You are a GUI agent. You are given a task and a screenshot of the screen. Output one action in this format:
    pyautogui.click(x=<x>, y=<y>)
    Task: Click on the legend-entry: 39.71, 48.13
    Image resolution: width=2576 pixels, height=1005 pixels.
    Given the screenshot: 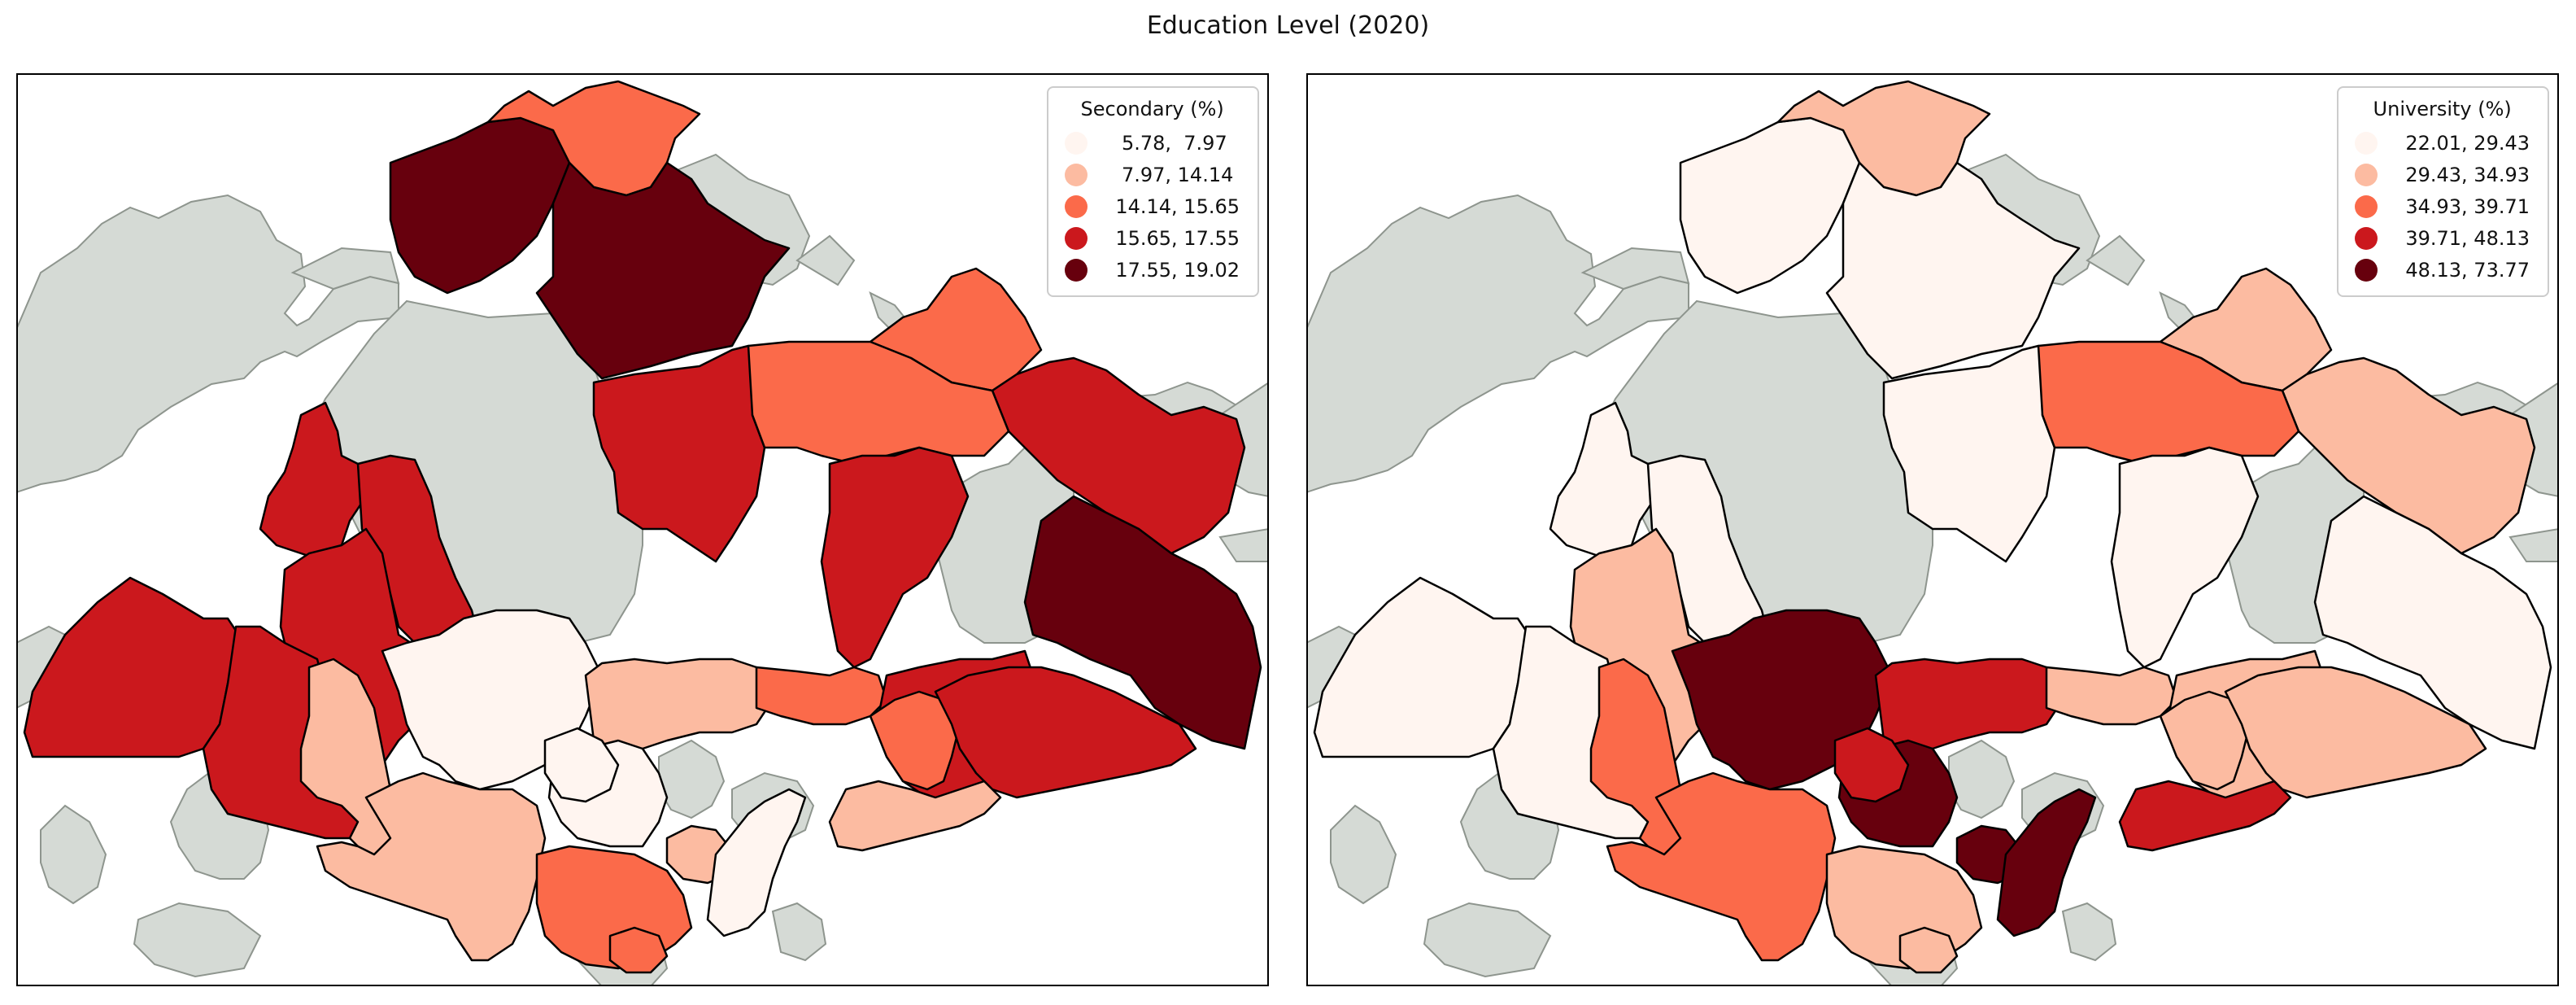 What is the action you would take?
    pyautogui.click(x=2442, y=238)
    